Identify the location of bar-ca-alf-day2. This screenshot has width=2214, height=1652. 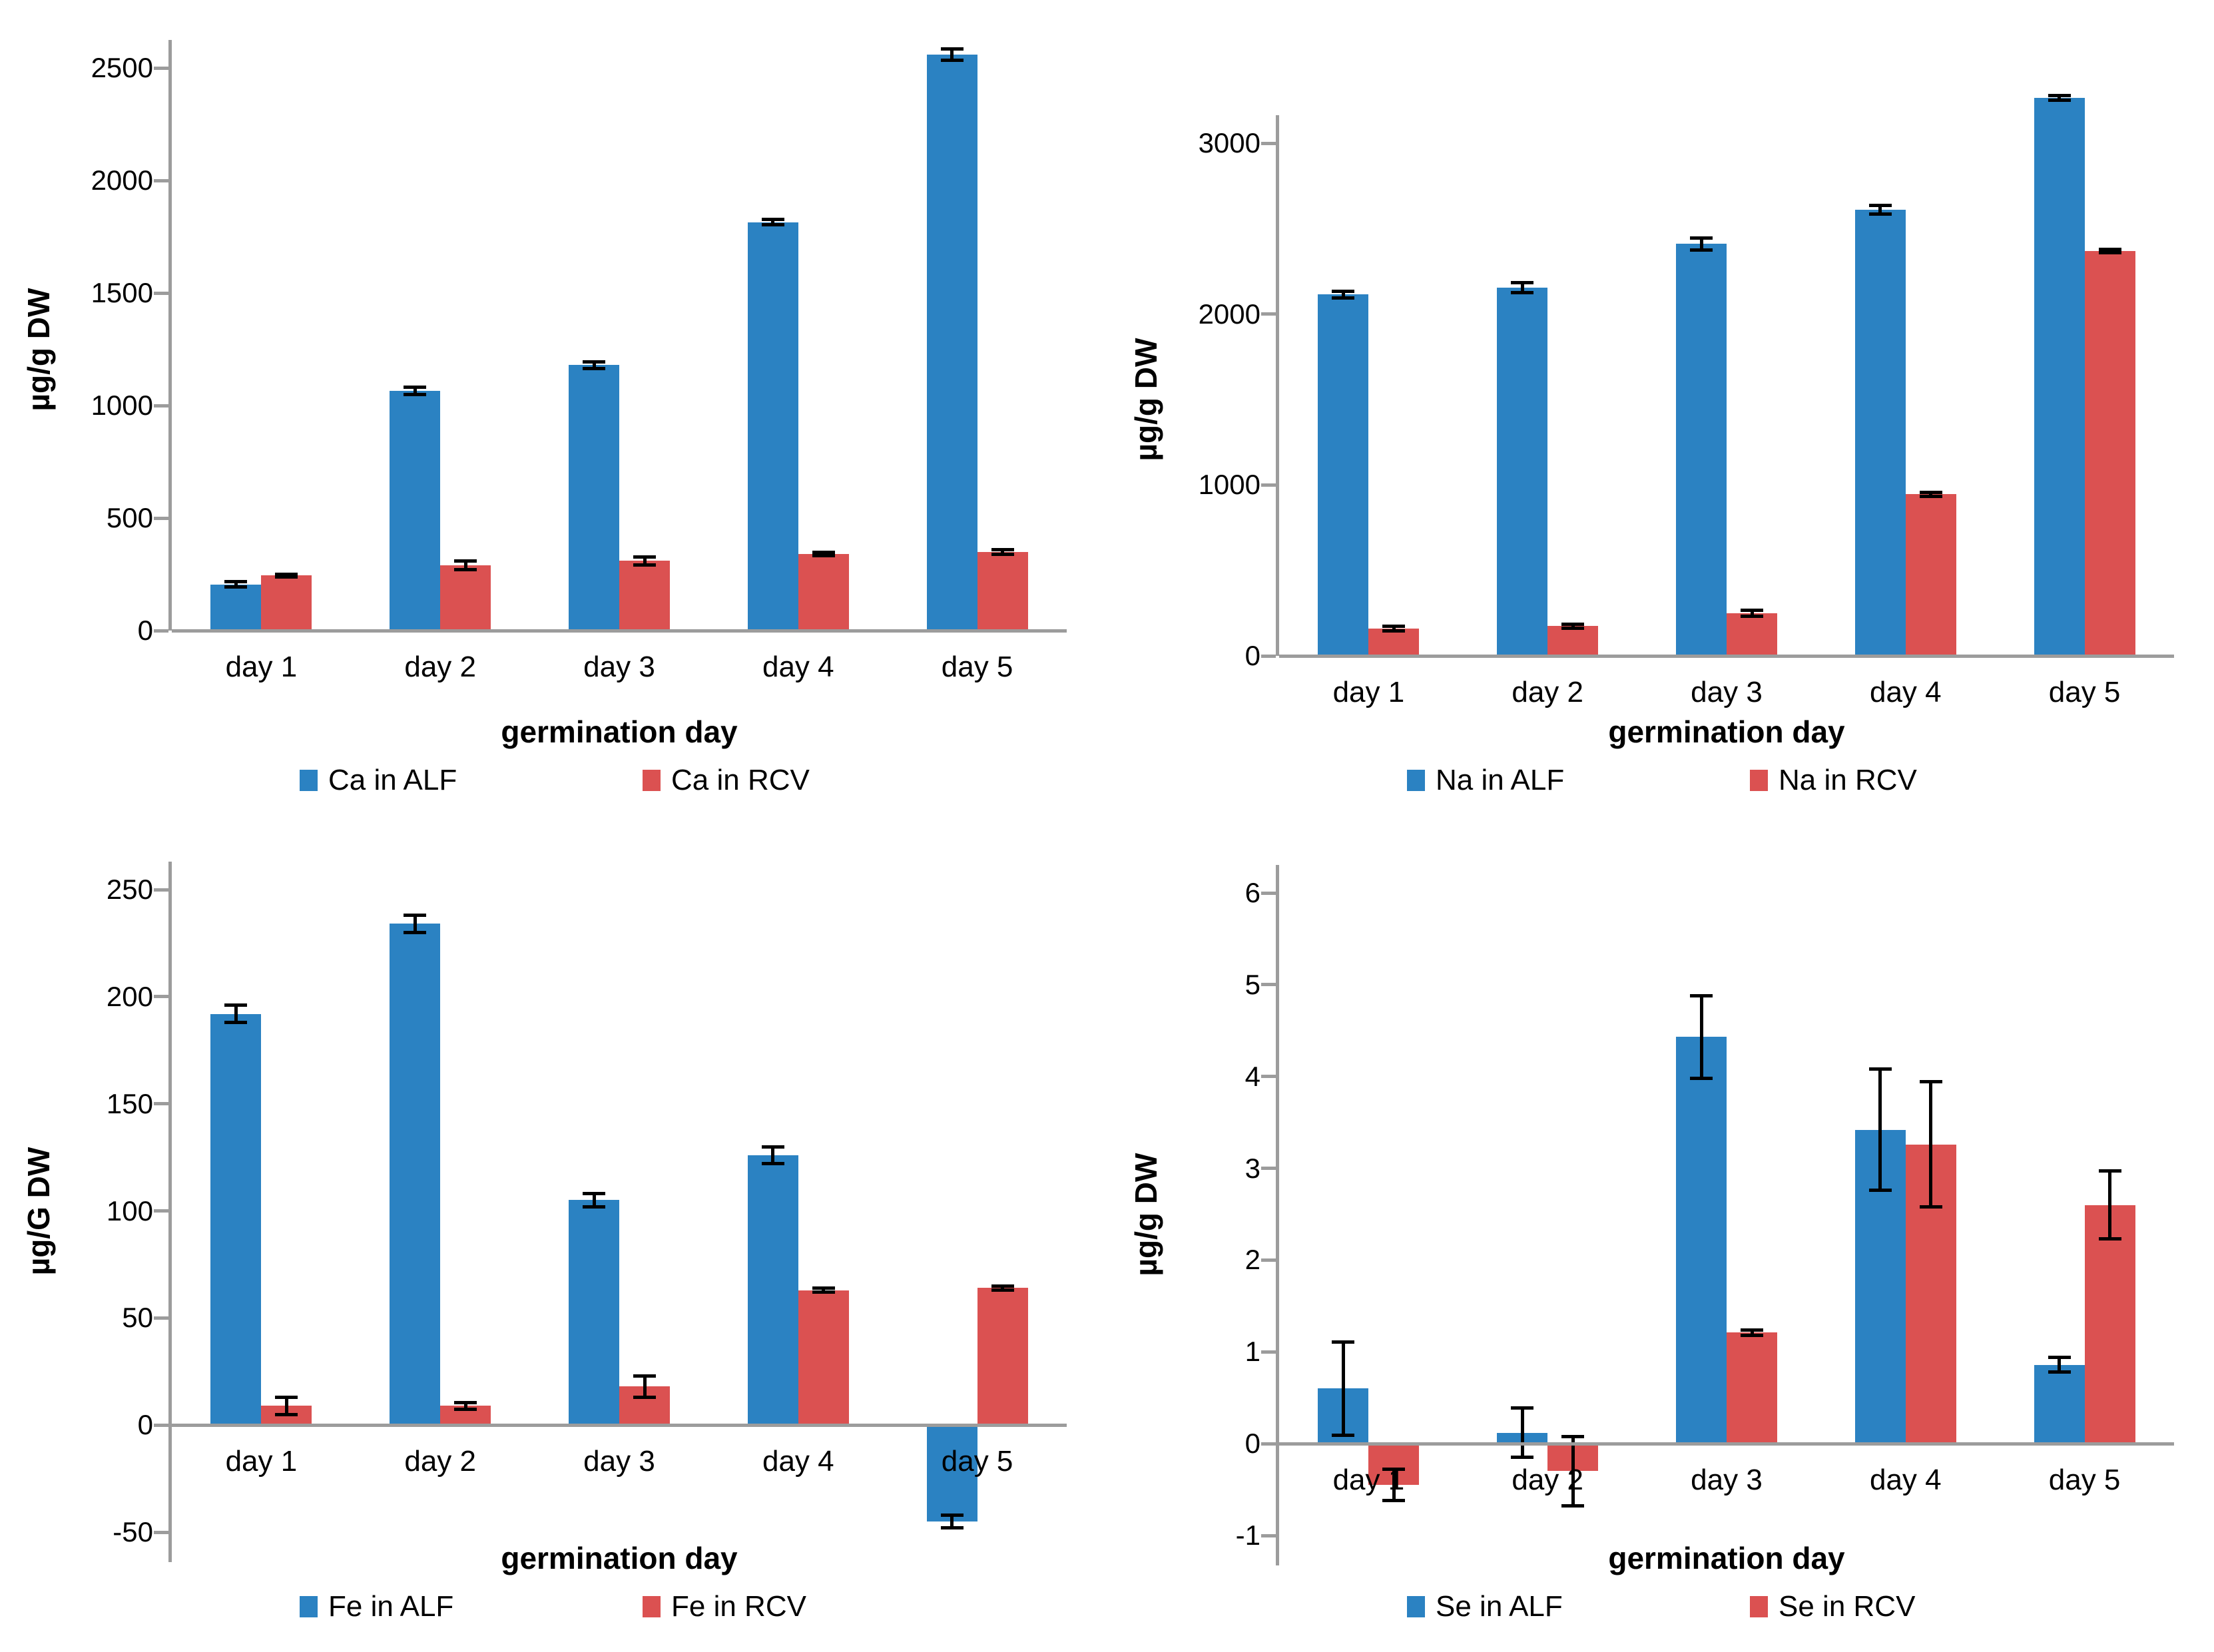
(416, 511).